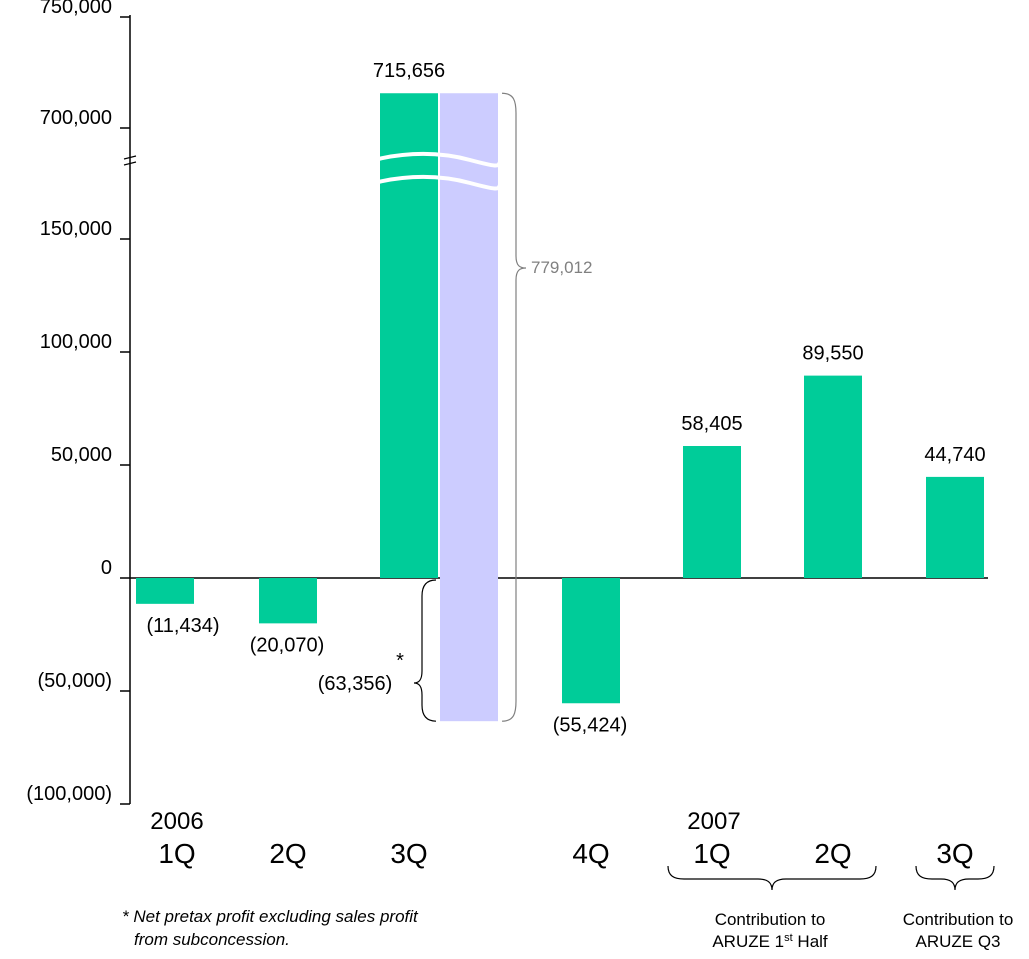 Image resolution: width=1029 pixels, height=959 pixels. I want to click on data-label: 715,656, so click(409, 71).